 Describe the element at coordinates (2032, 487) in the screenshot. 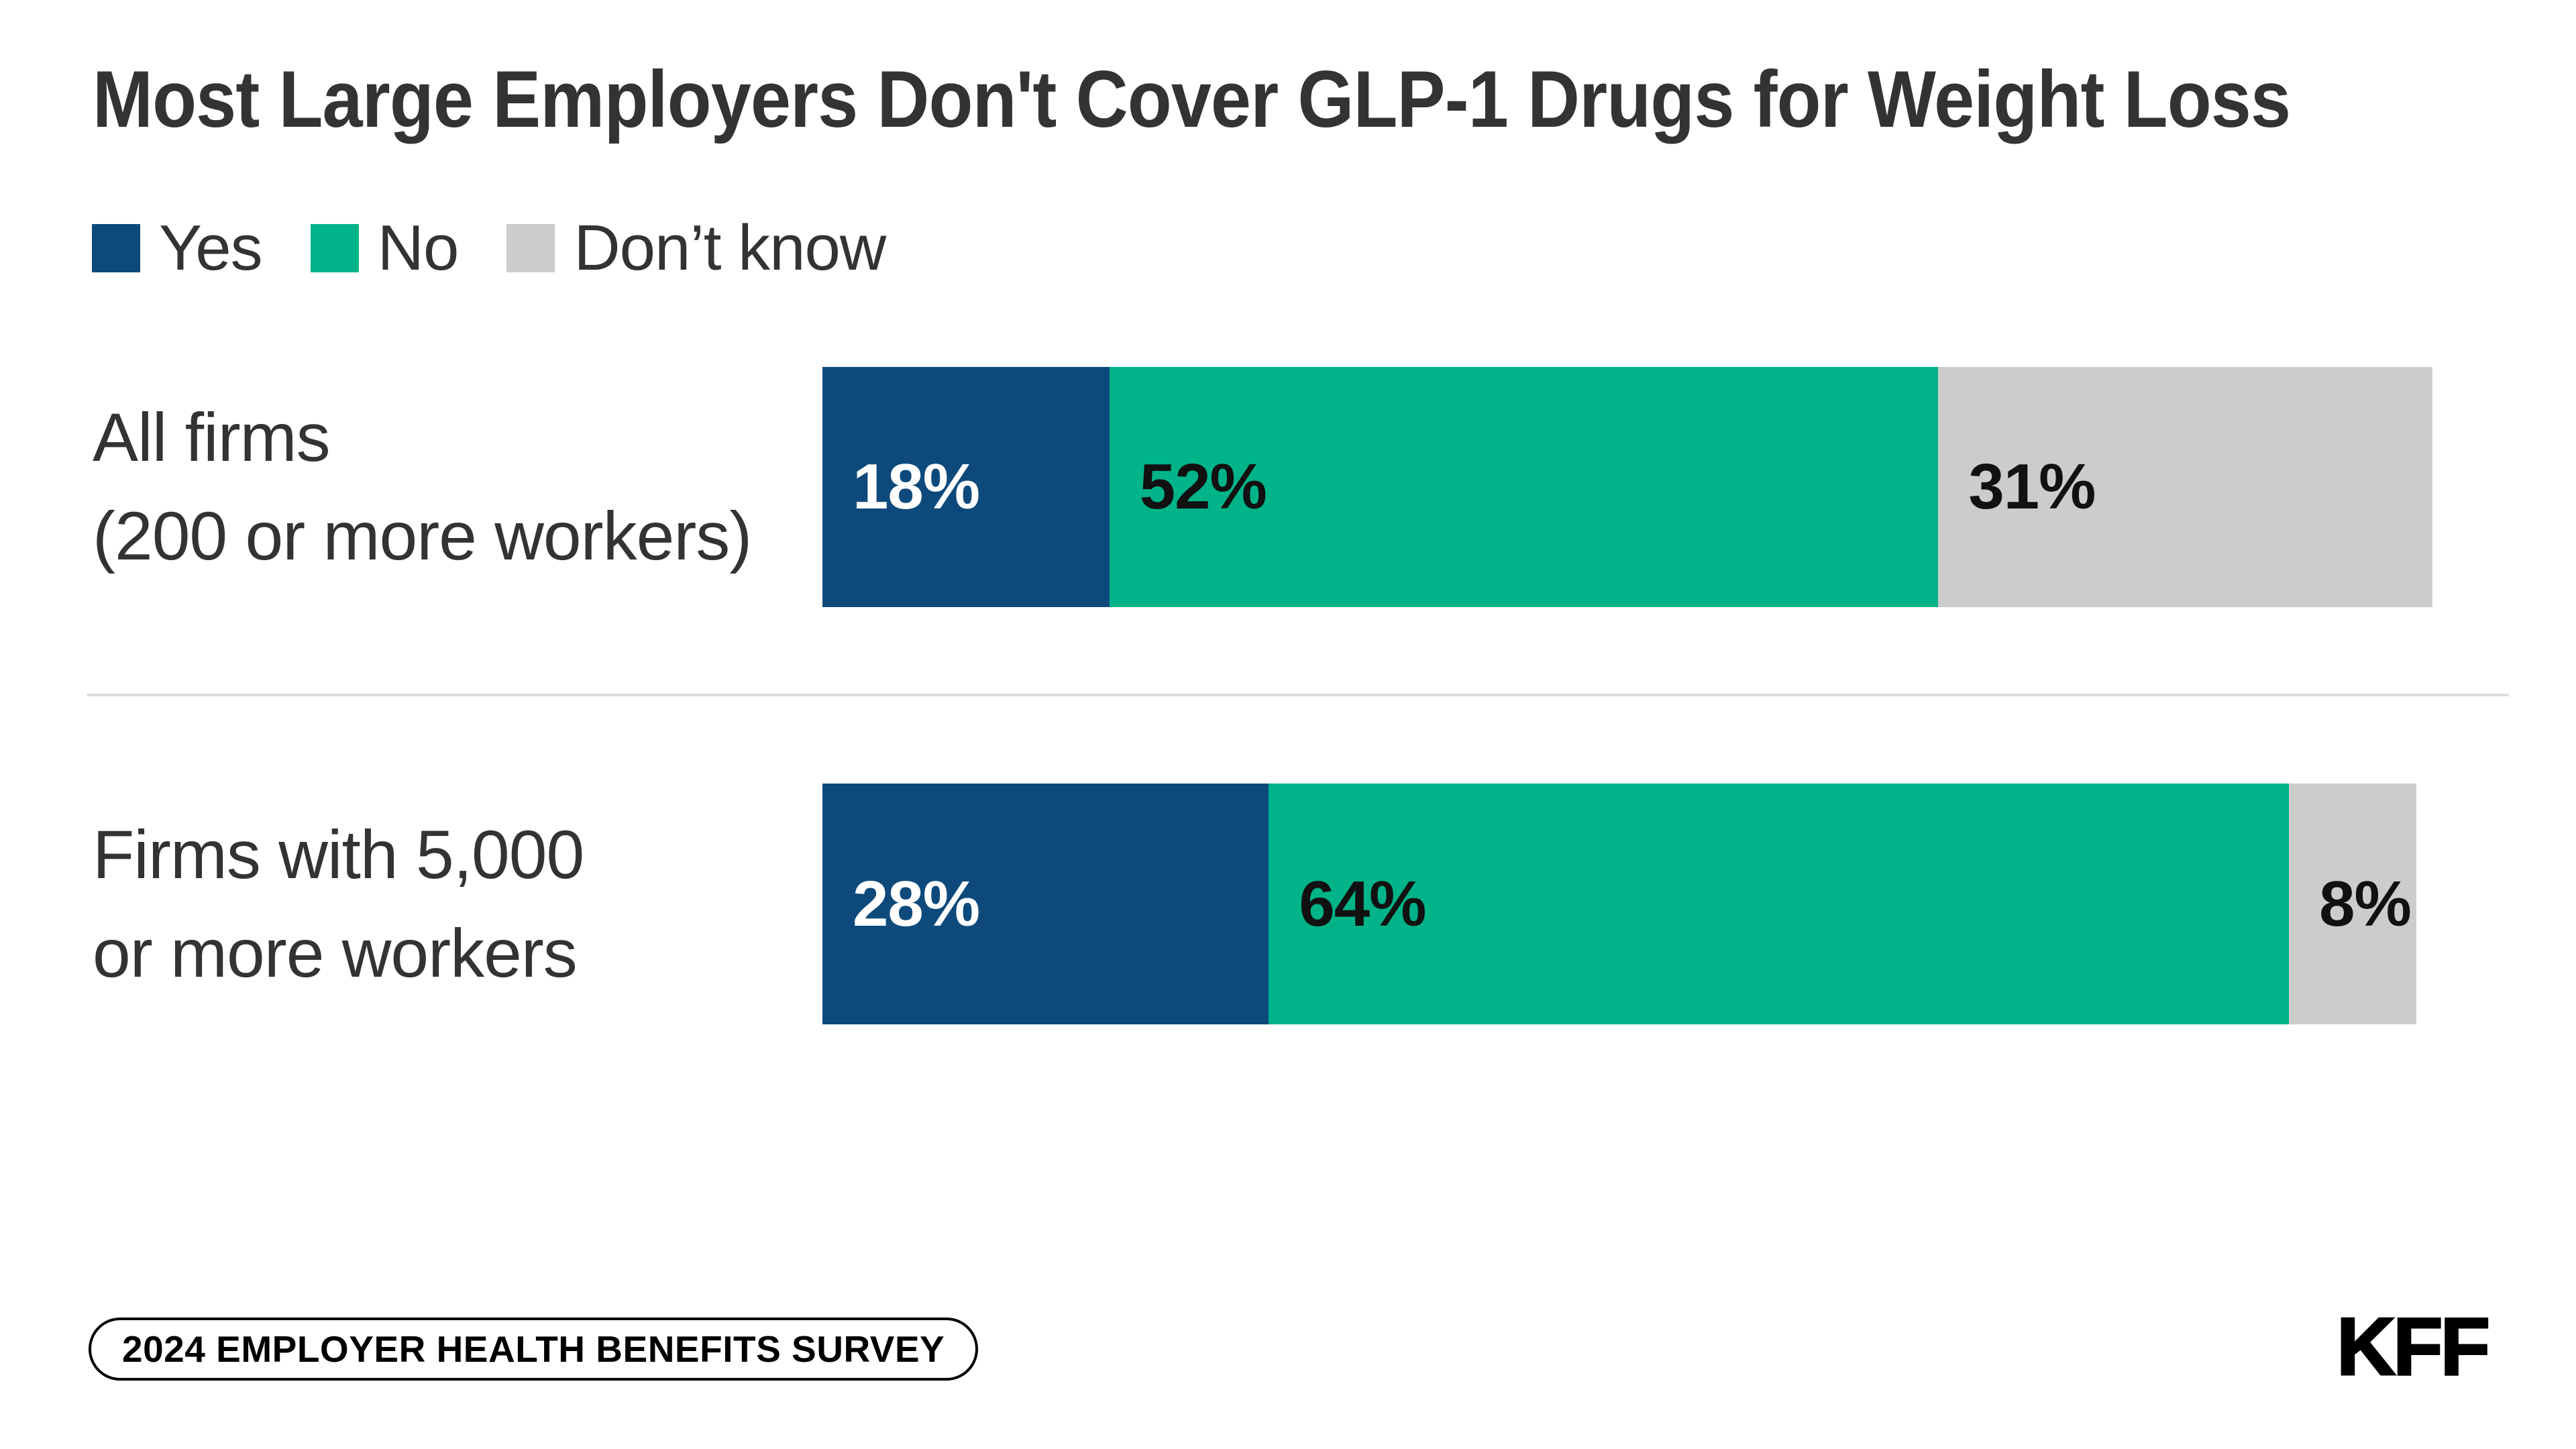

I see `bar-value-label: 31%` at that location.